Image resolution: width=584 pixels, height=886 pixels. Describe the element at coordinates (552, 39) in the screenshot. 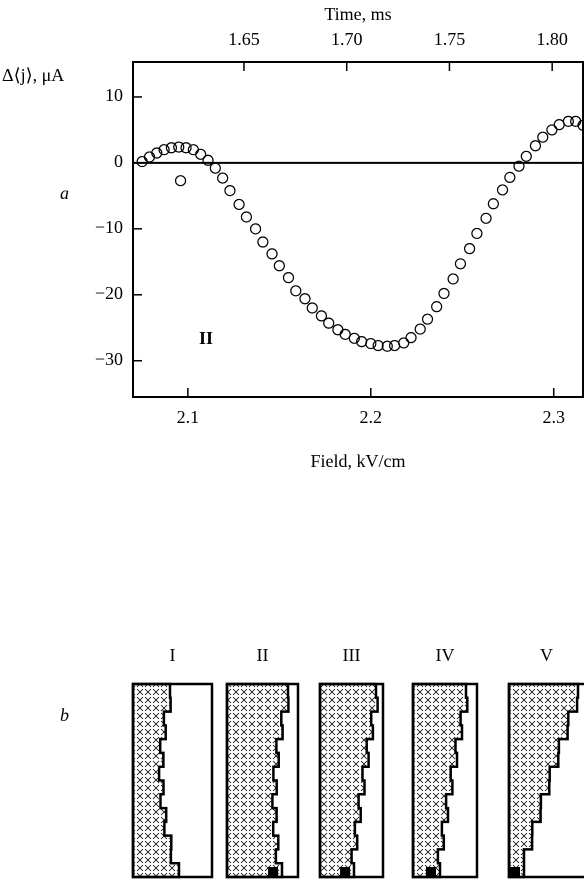

I see `x2-tick-label: 1.80` at that location.